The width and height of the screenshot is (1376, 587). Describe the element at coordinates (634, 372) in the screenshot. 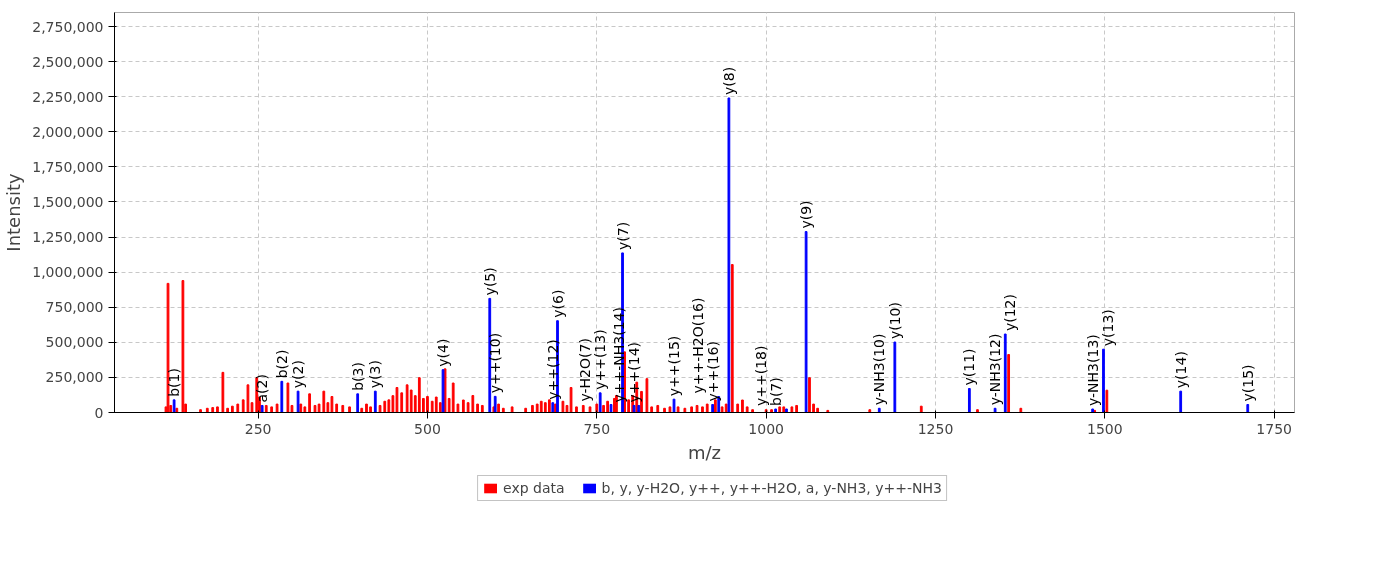

I see `annotation: y++(14)` at that location.